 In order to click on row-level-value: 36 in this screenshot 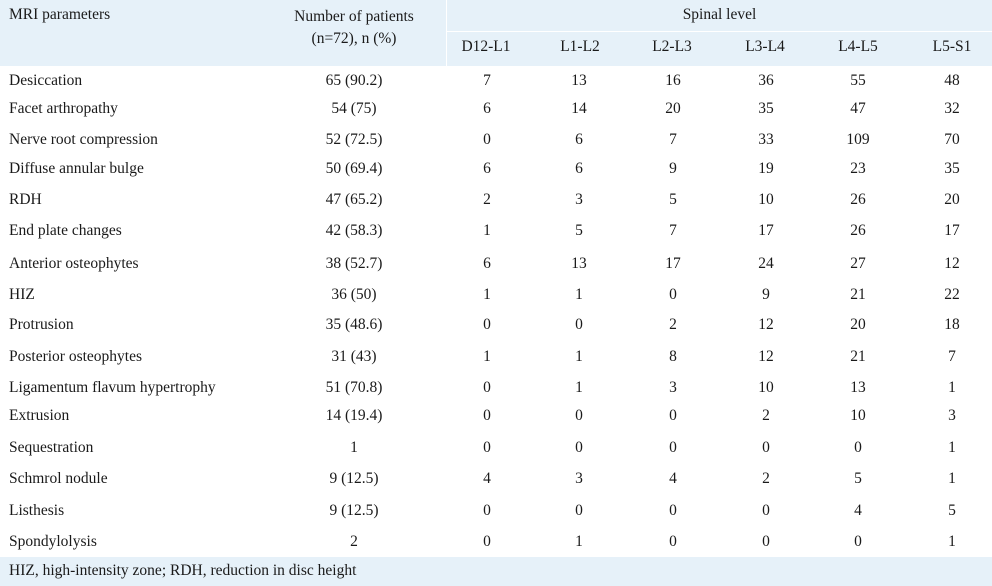, I will do `click(766, 80)`.